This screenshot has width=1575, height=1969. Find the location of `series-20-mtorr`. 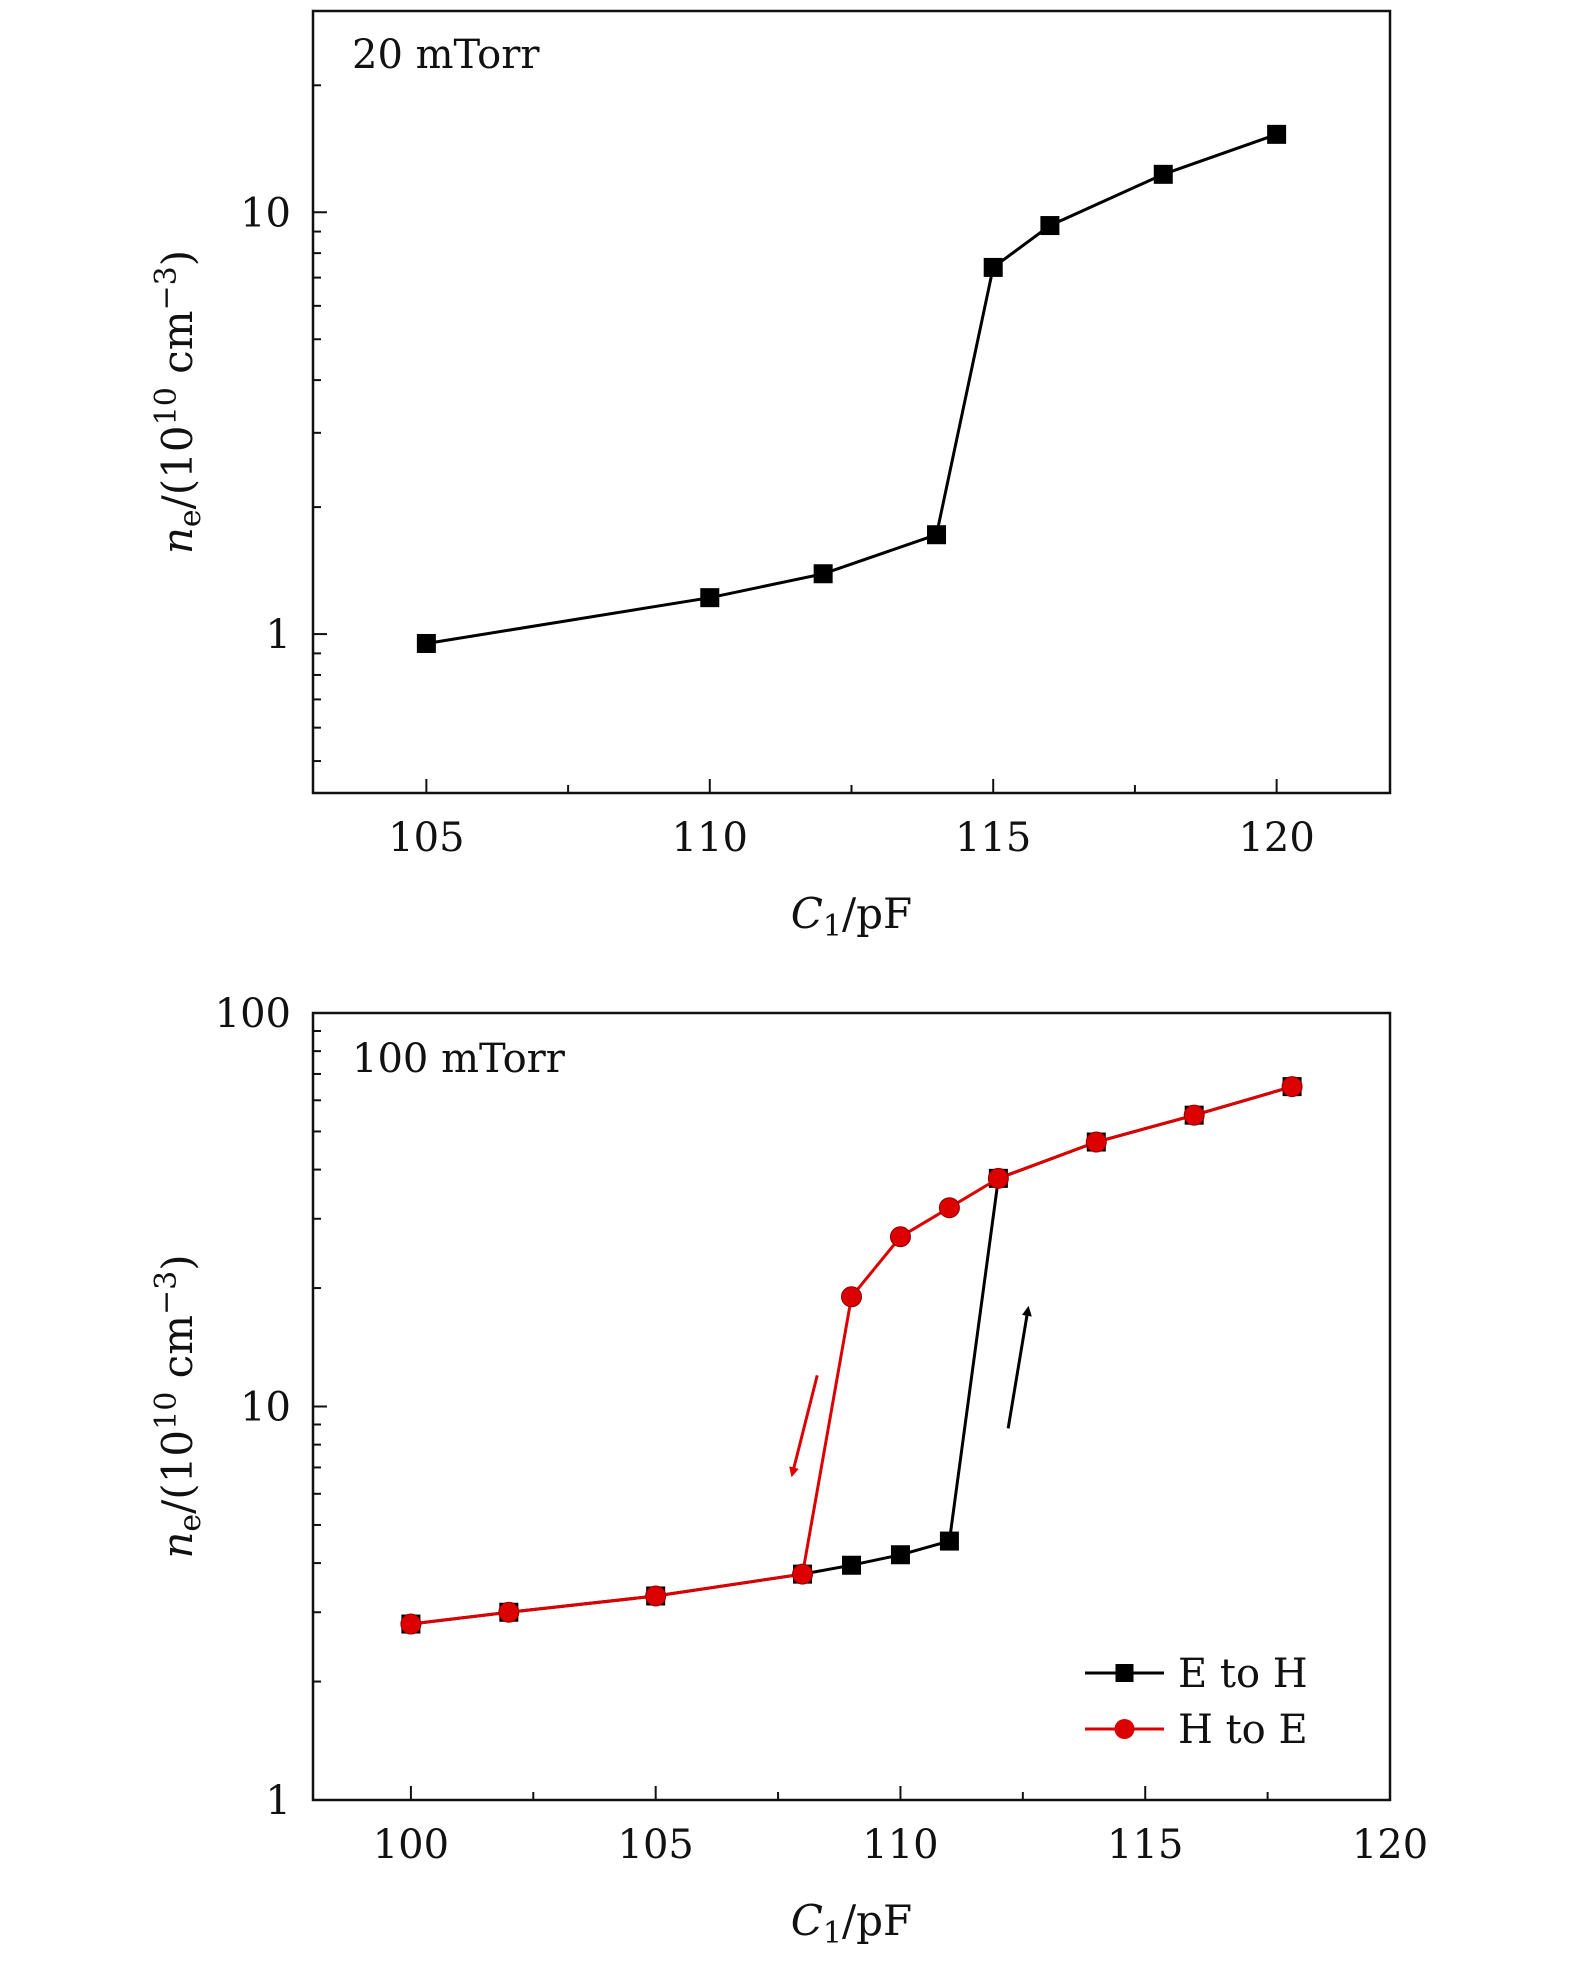

series-20-mtorr is located at coordinates (851, 388).